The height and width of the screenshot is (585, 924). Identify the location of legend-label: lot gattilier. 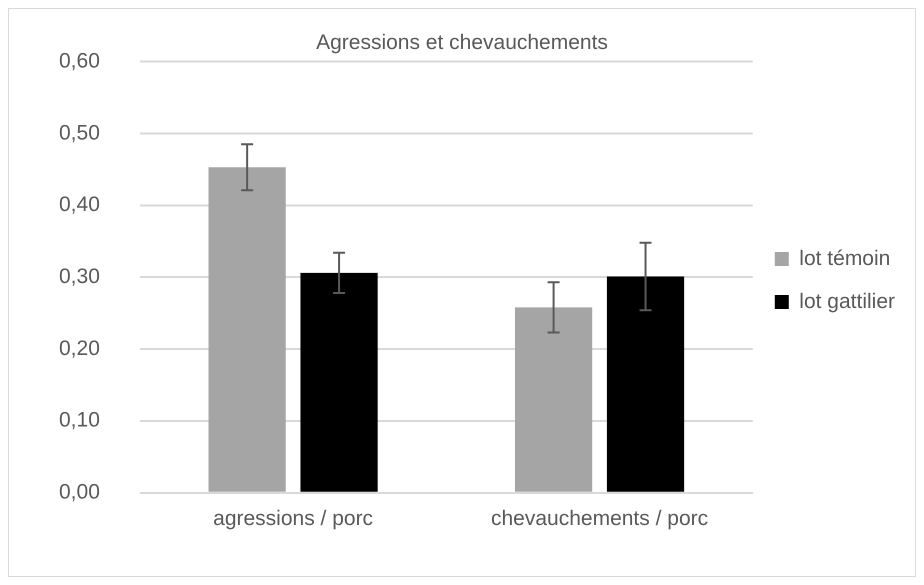
(847, 301).